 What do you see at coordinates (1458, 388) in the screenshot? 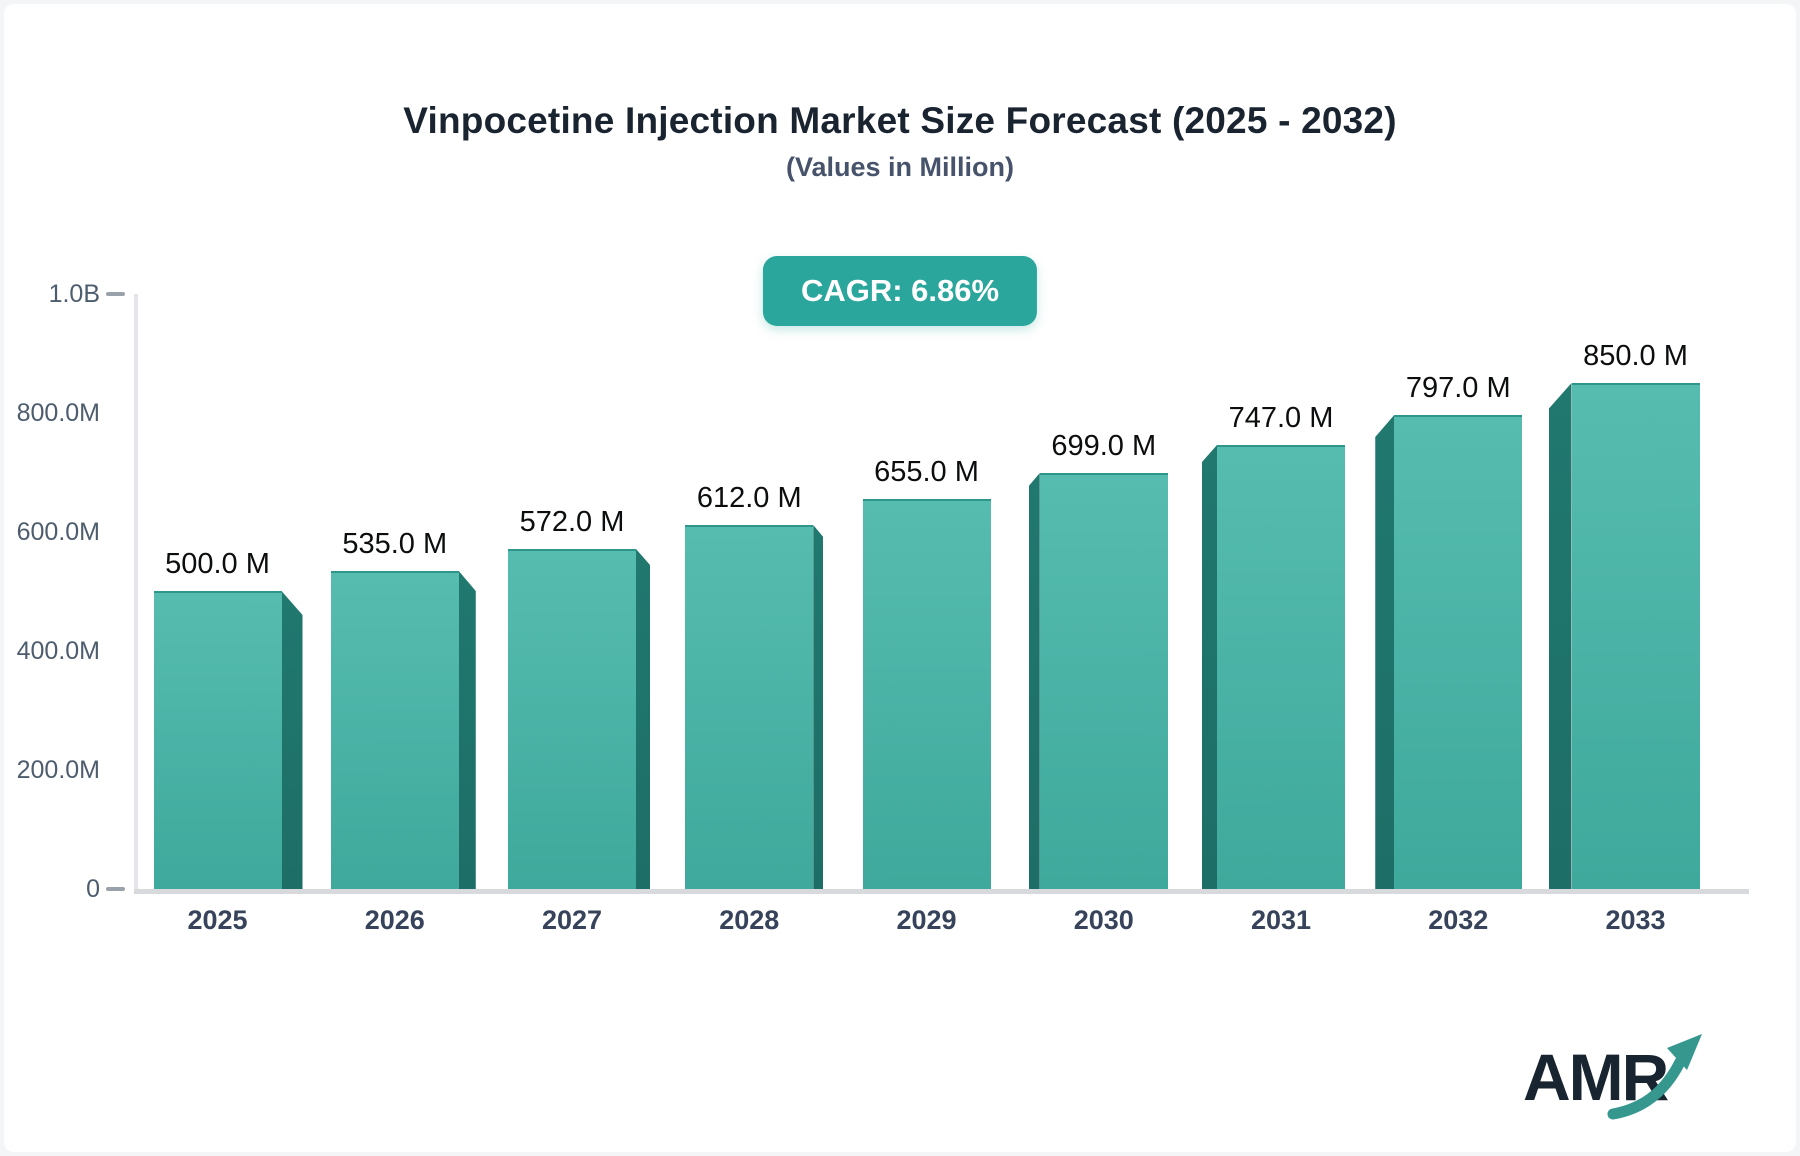
I see `bar-value-label: 797.0 M` at bounding box center [1458, 388].